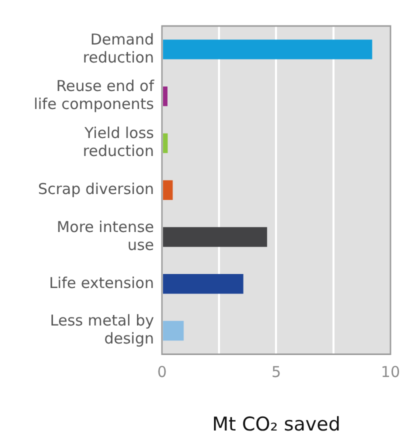 Image resolution: width=410 pixels, height=445 pixels. I want to click on x-axis-title: Mt CO₂ saved, so click(276, 425).